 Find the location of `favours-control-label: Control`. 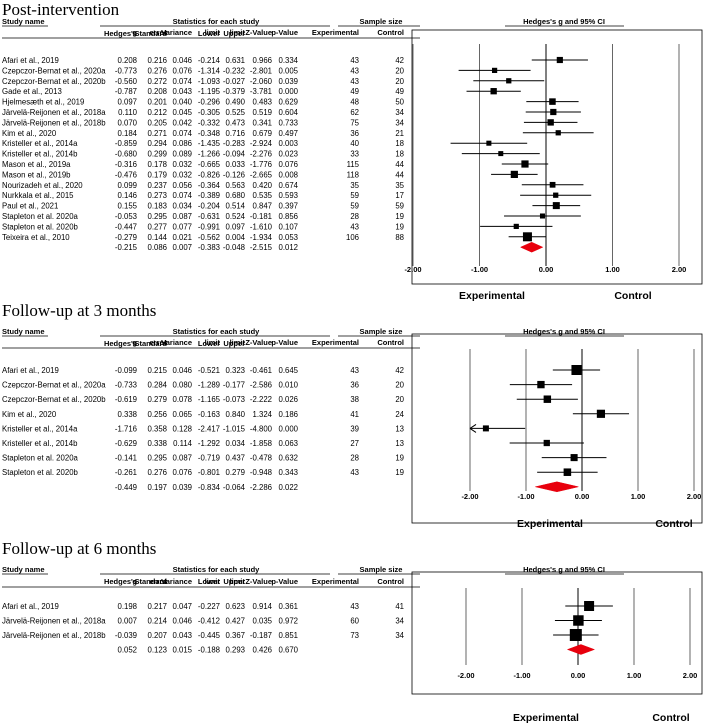

favours-control-label: Control is located at coordinates (670, 718).